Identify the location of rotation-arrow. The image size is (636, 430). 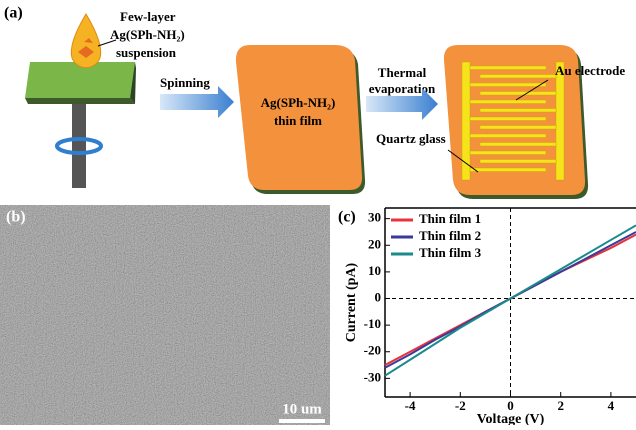
(79, 146).